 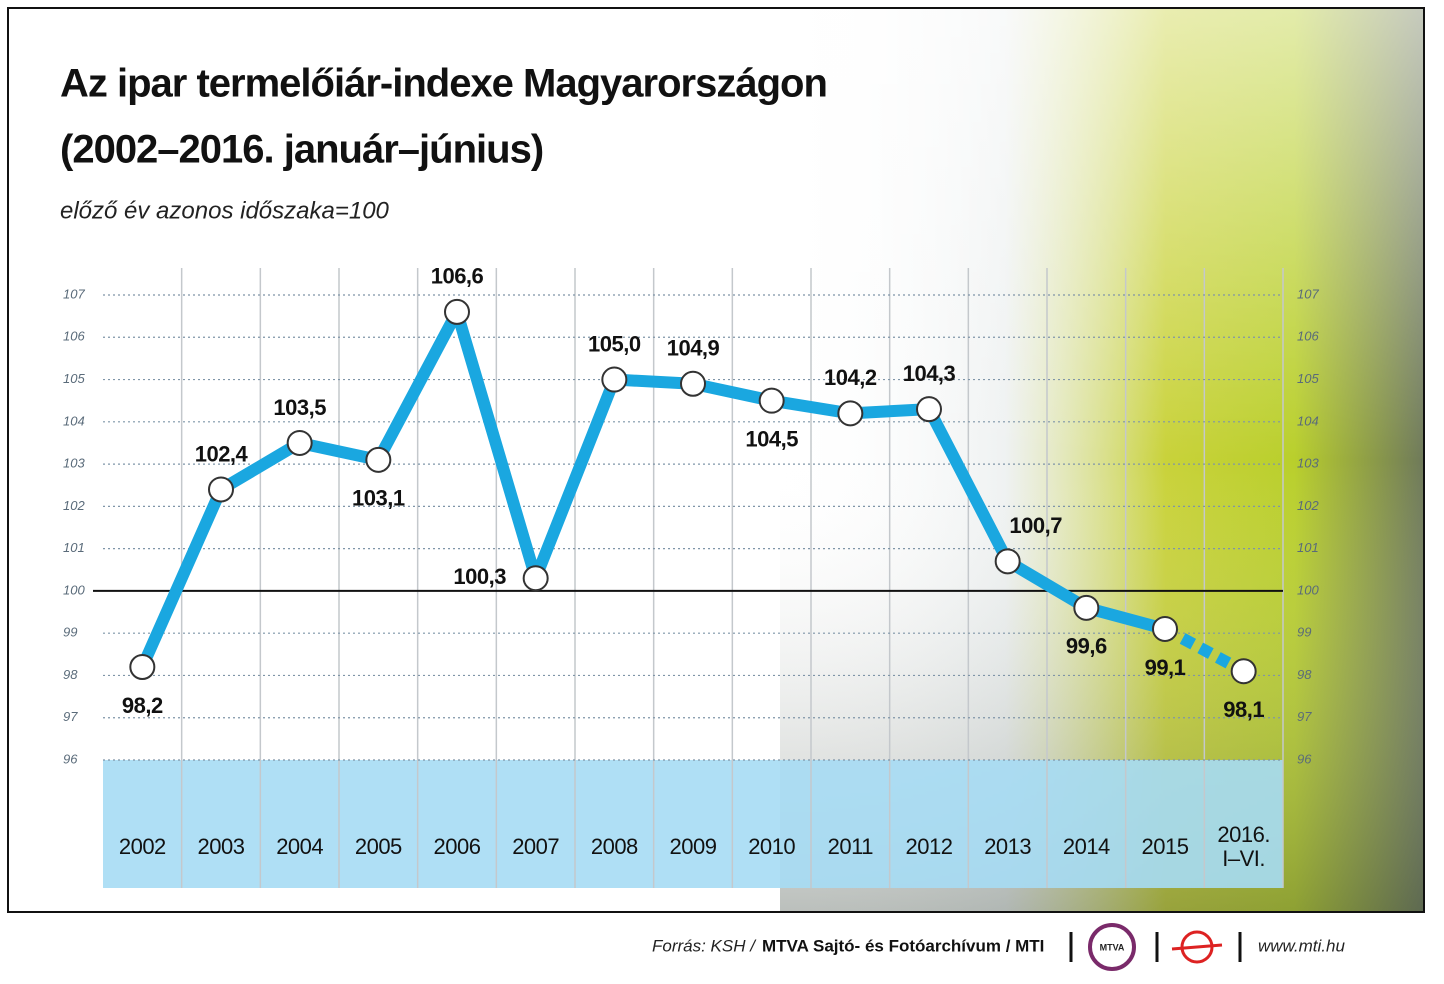 I want to click on chart-title: (2002–2016. január–június), so click(x=301, y=150).